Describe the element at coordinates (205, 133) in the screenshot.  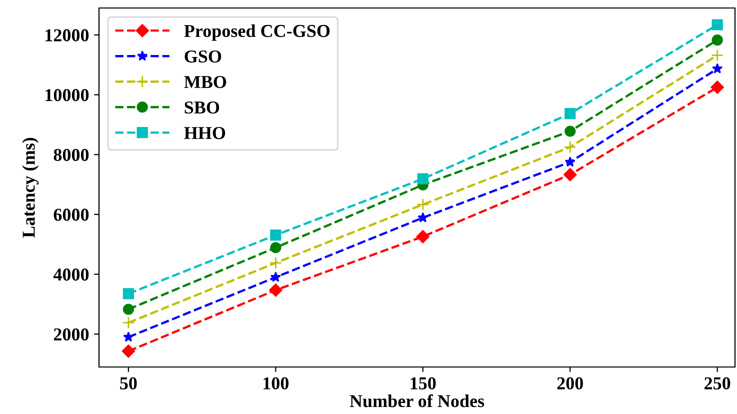
I see `legend-label: HHO` at that location.